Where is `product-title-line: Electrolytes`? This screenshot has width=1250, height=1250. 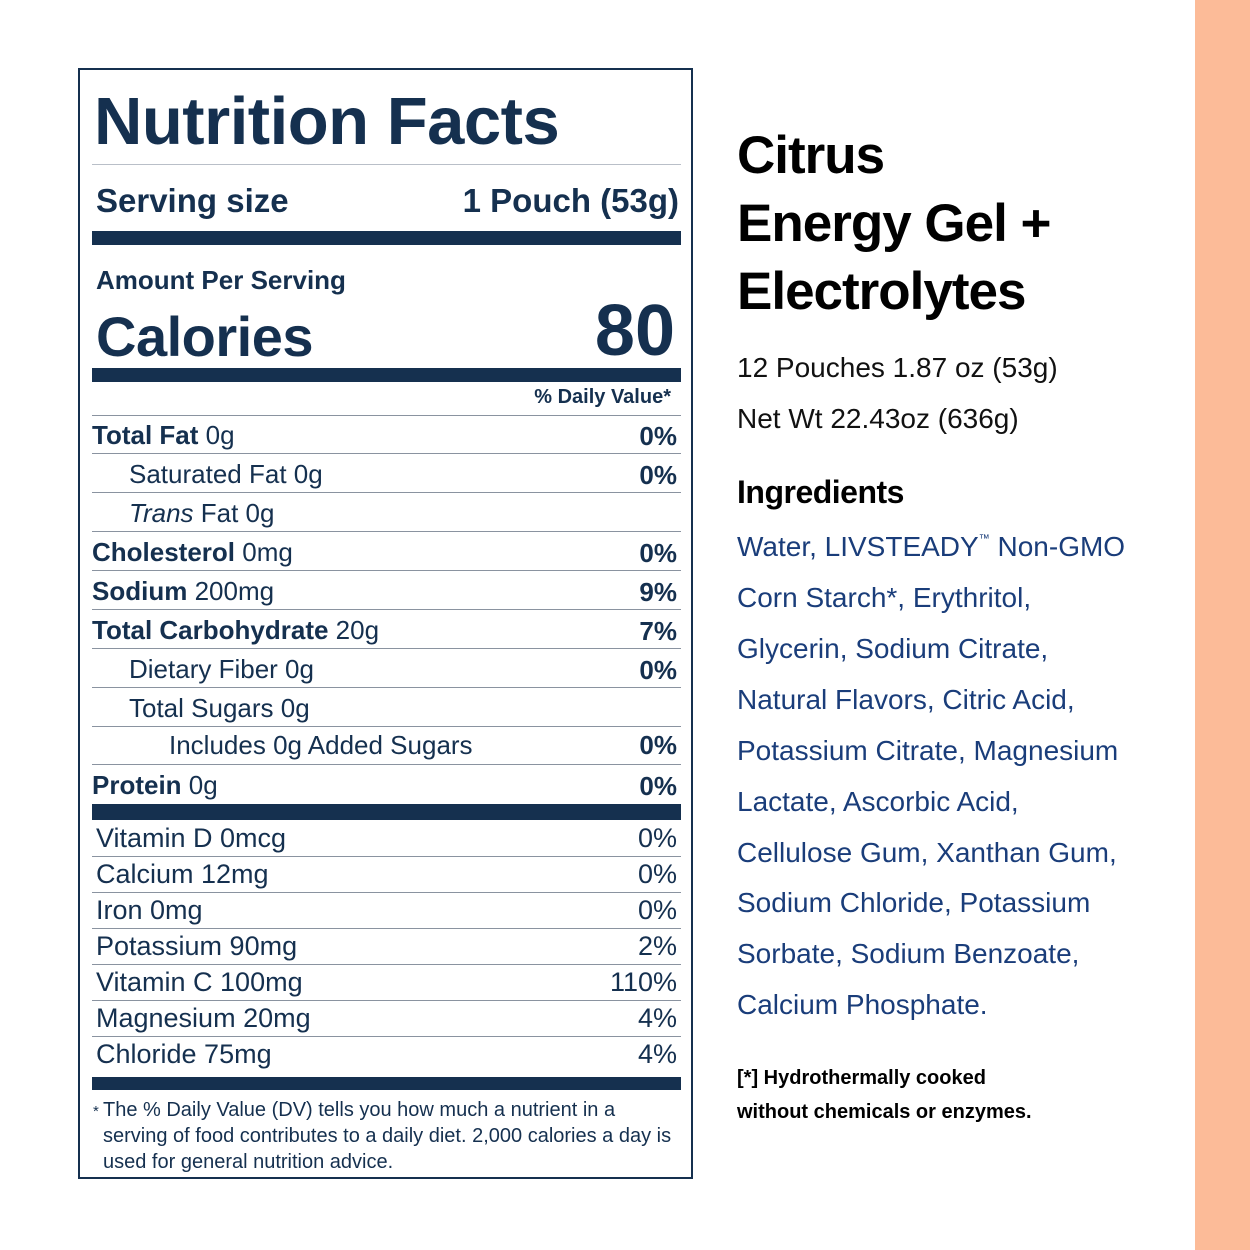 product-title-line: Electrolytes is located at coordinates (881, 291).